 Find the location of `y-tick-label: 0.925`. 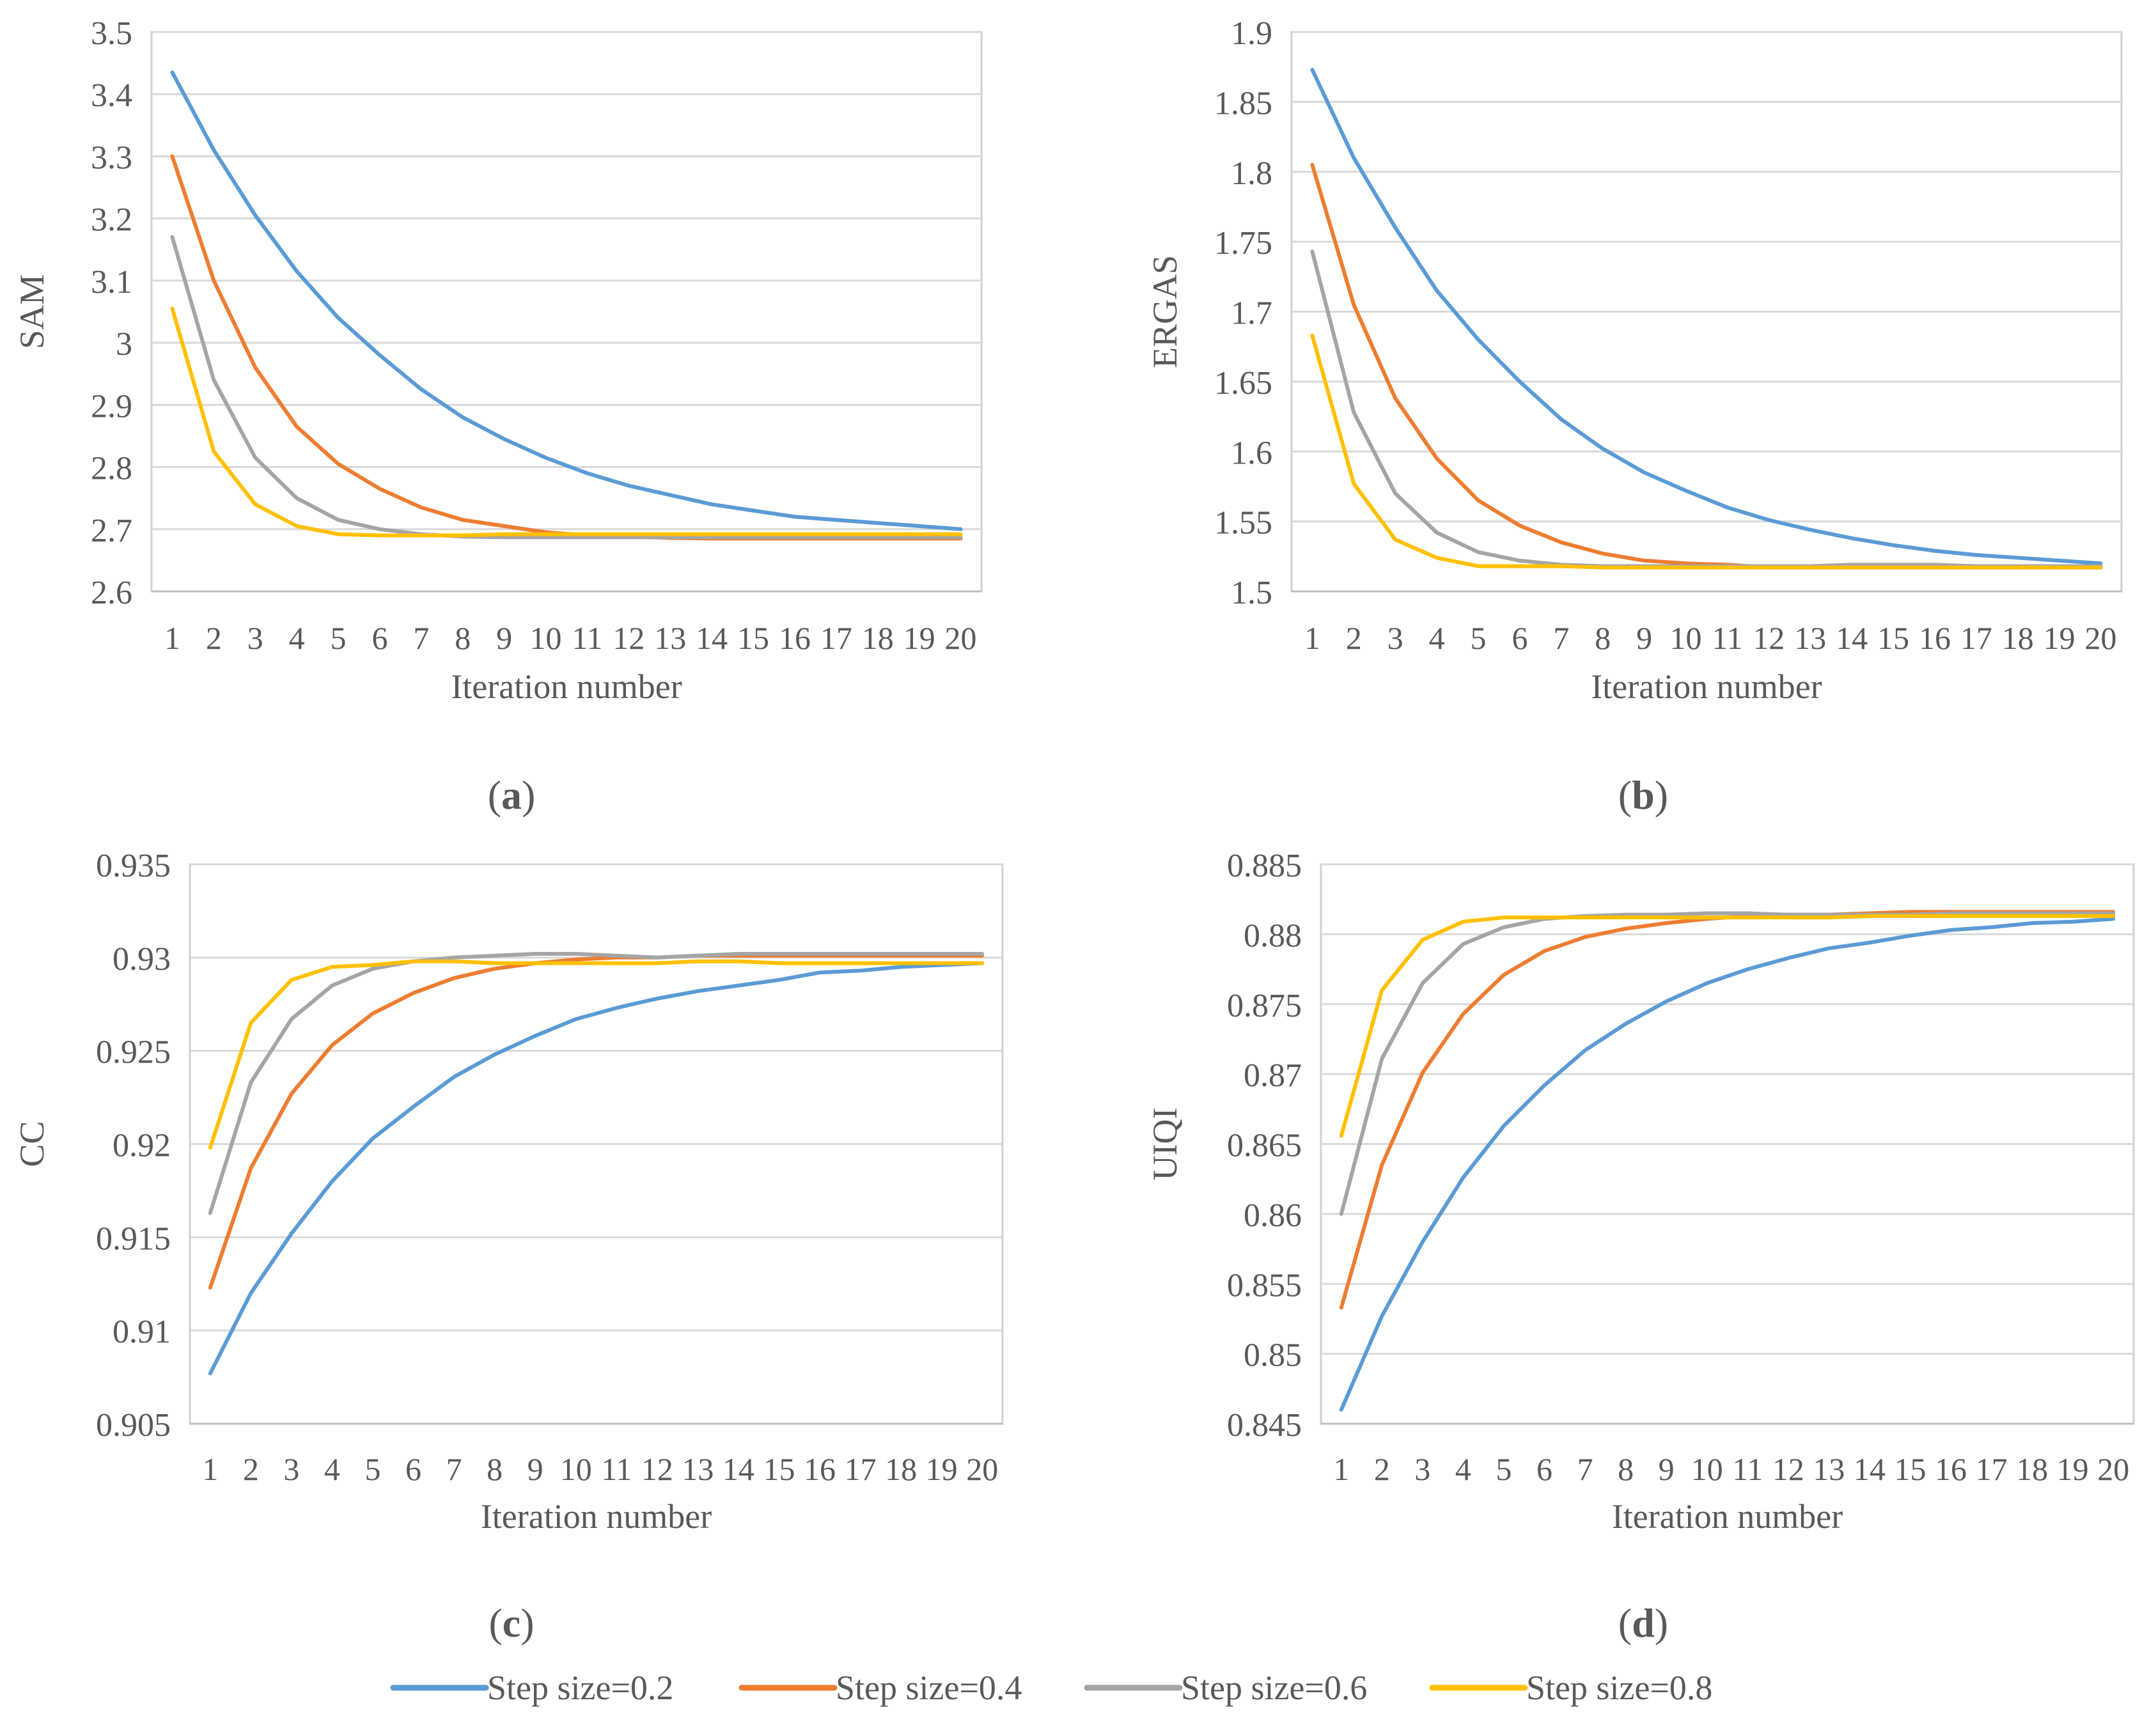

y-tick-label: 0.925 is located at coordinates (134, 1052).